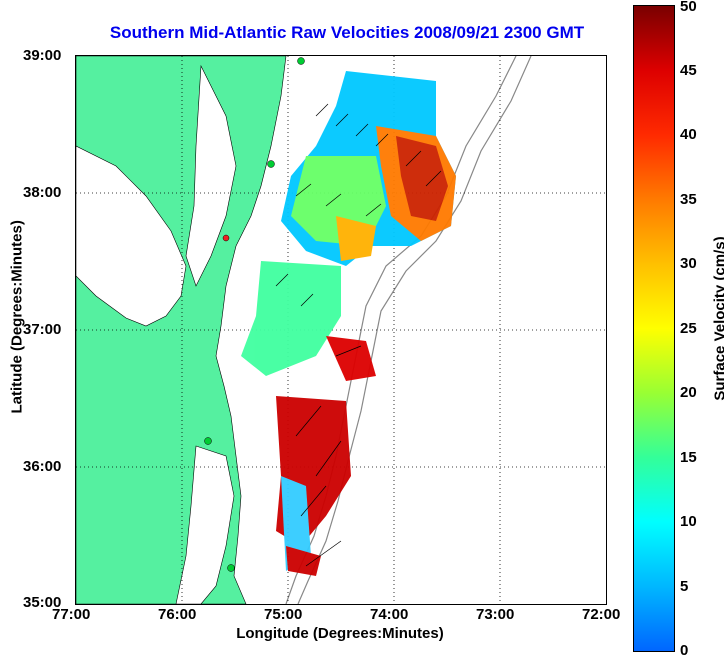 This screenshot has height=659, width=724. Describe the element at coordinates (389, 614) in the screenshot. I see `x-tick-label: 74:00` at that location.